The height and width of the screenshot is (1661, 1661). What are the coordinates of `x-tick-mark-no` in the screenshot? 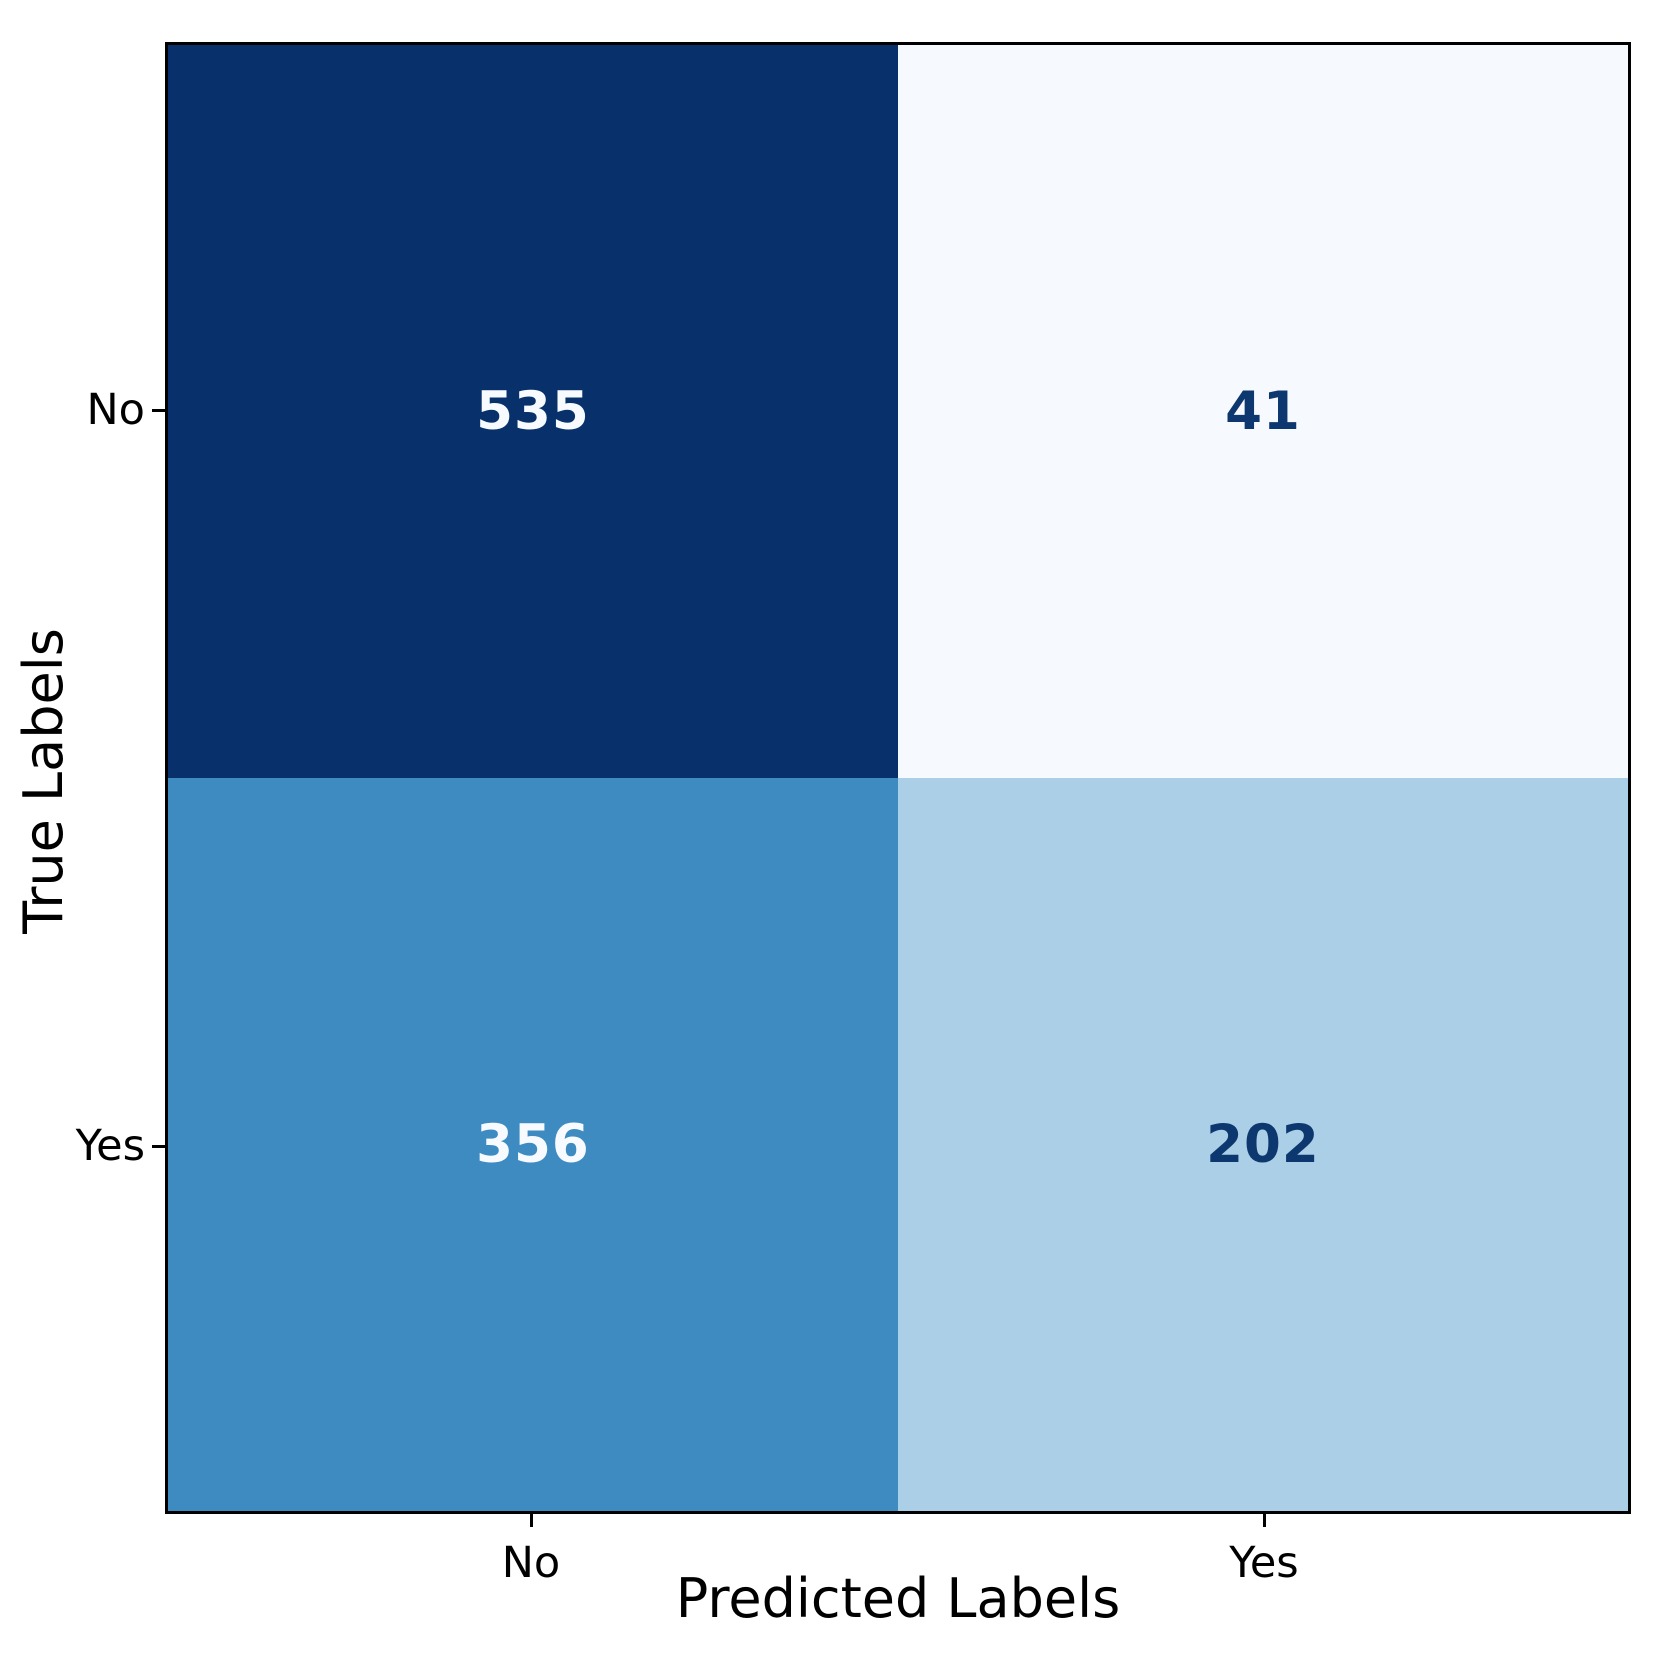 It's located at (531, 1520).